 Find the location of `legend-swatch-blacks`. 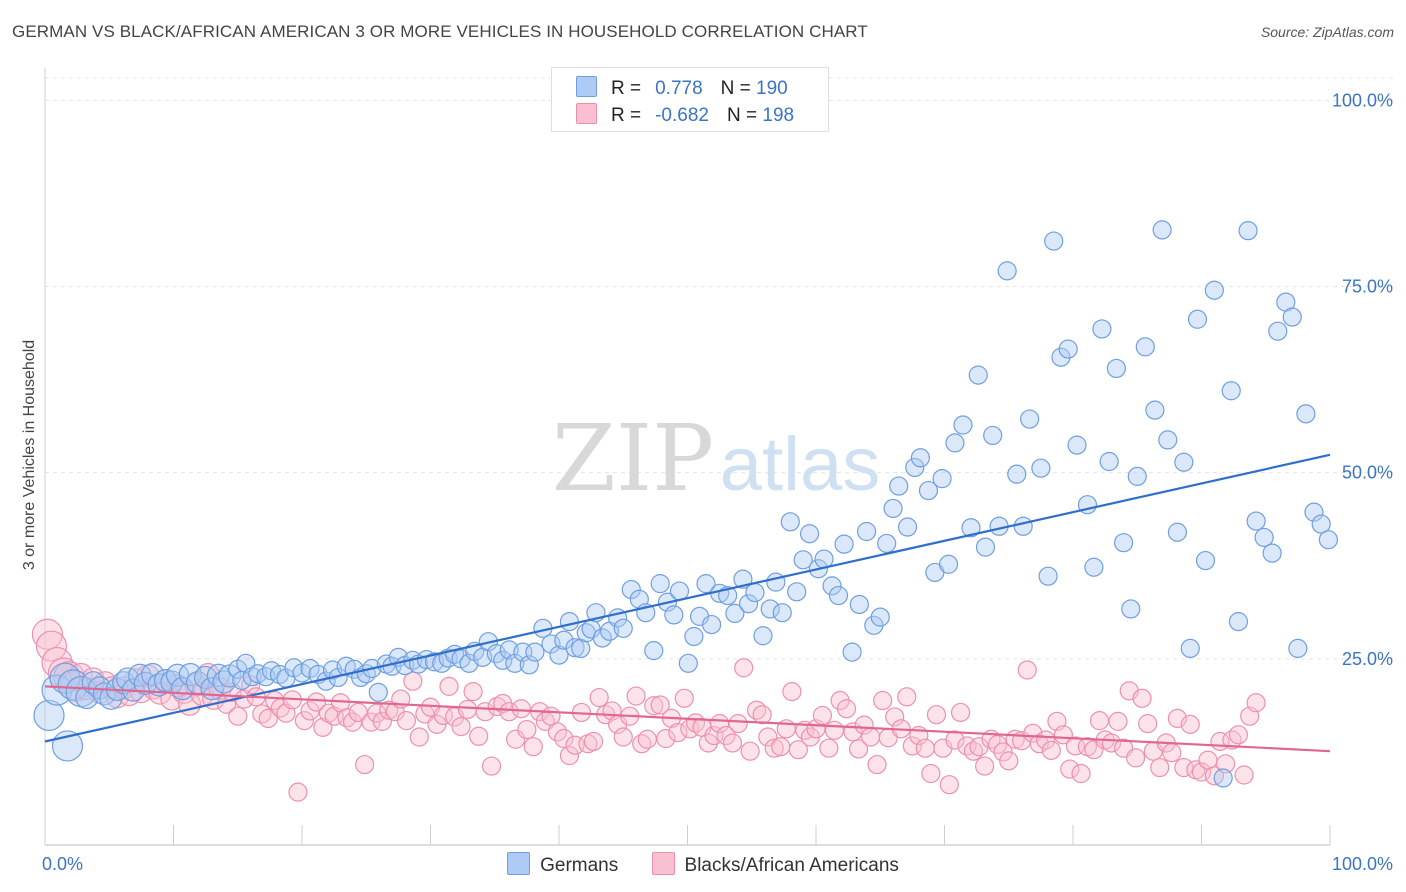

legend-swatch-blacks is located at coordinates (663, 863).